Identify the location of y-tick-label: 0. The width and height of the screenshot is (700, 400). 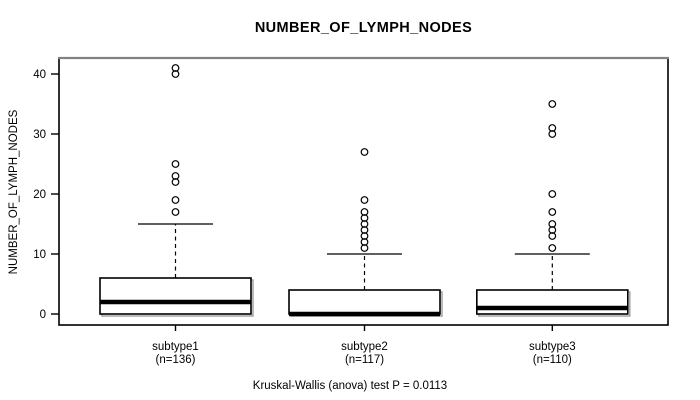
(43, 315).